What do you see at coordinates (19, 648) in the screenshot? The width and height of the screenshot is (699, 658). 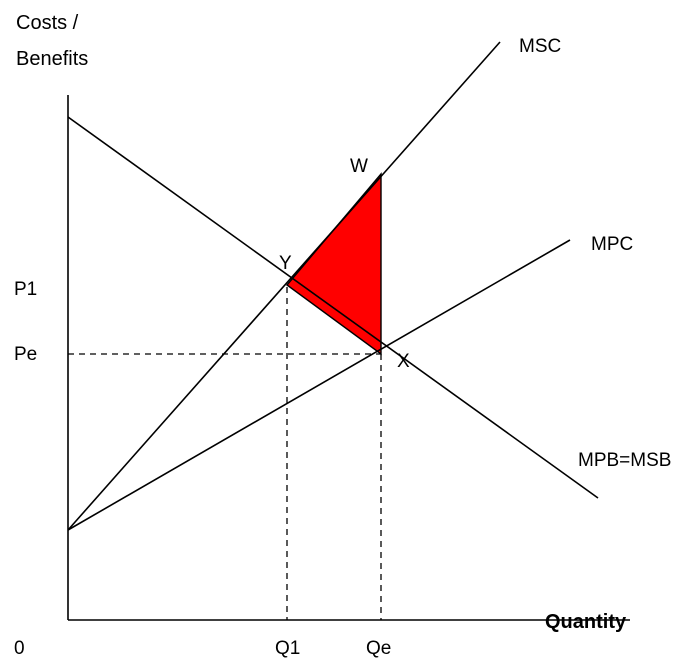 I see `origin-label: 0` at bounding box center [19, 648].